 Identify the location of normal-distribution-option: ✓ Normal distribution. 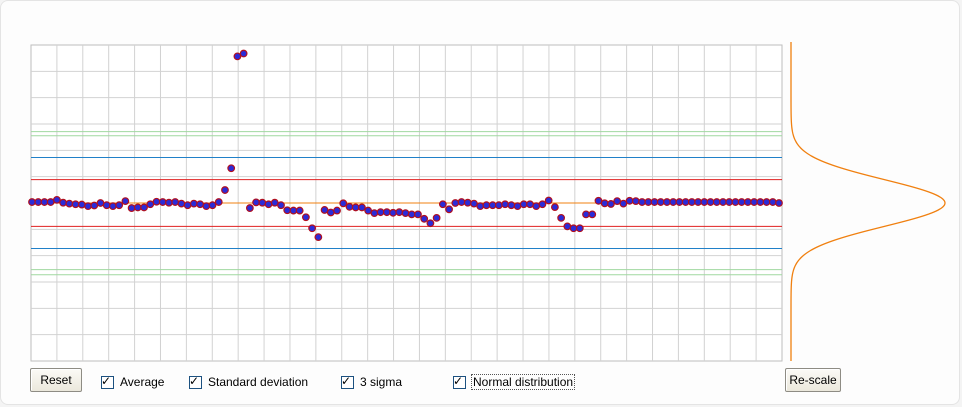
(514, 381).